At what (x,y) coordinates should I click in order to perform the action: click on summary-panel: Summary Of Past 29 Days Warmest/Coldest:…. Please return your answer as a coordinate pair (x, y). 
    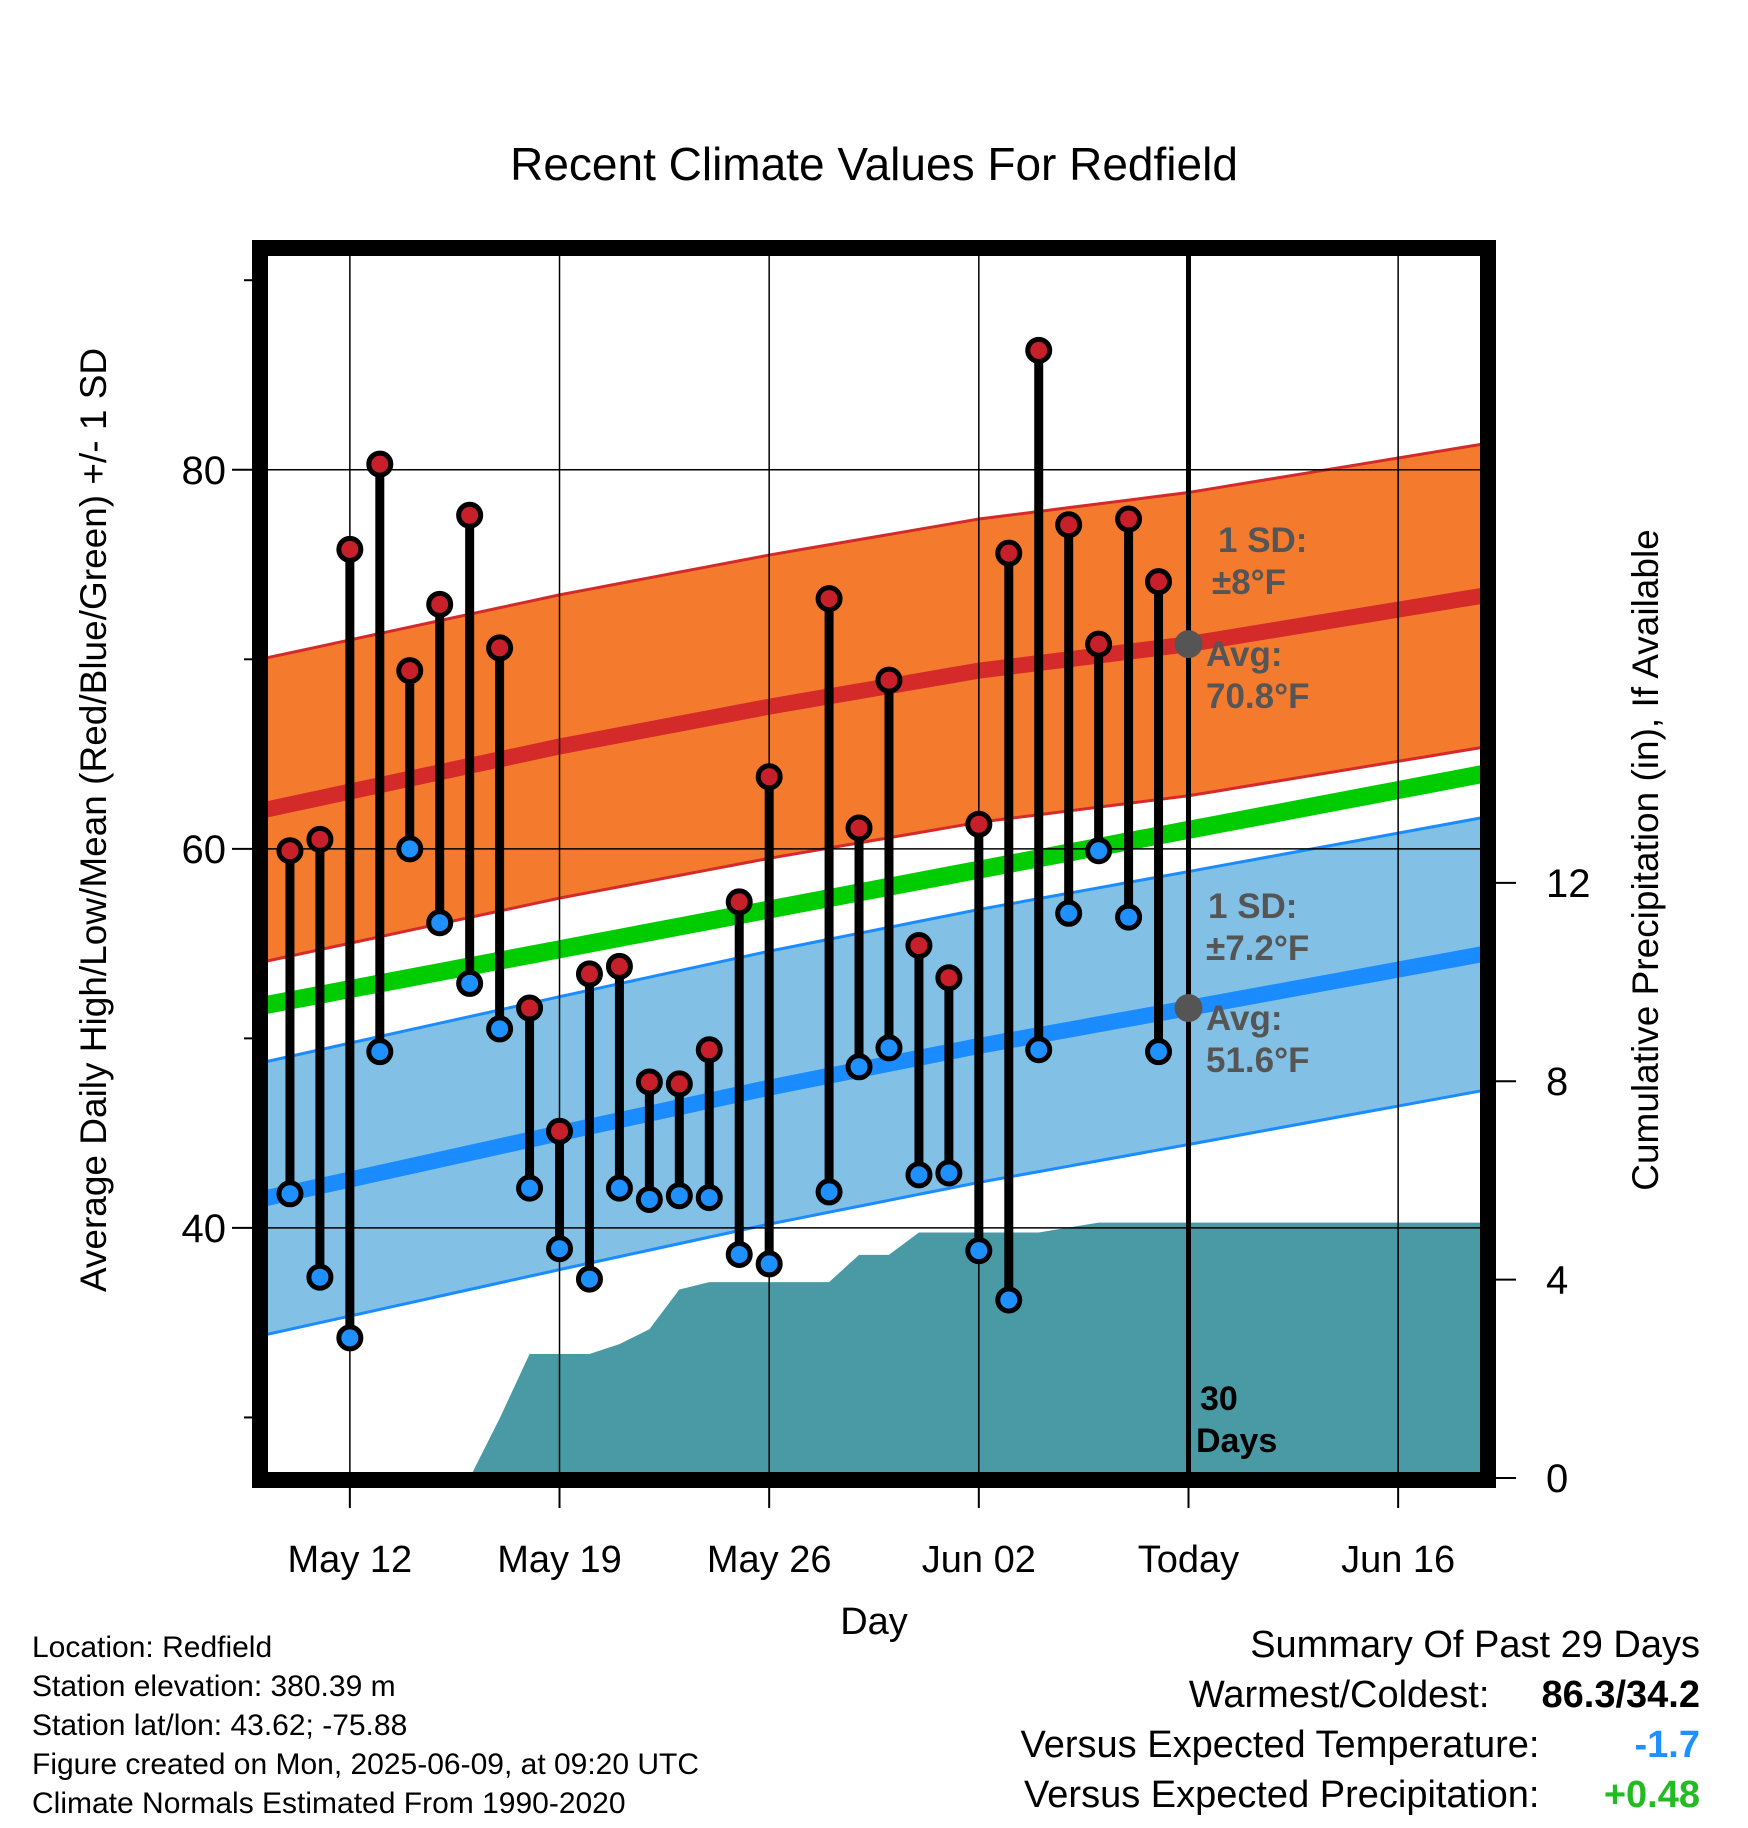
    Looking at the image, I should click on (1360, 1720).